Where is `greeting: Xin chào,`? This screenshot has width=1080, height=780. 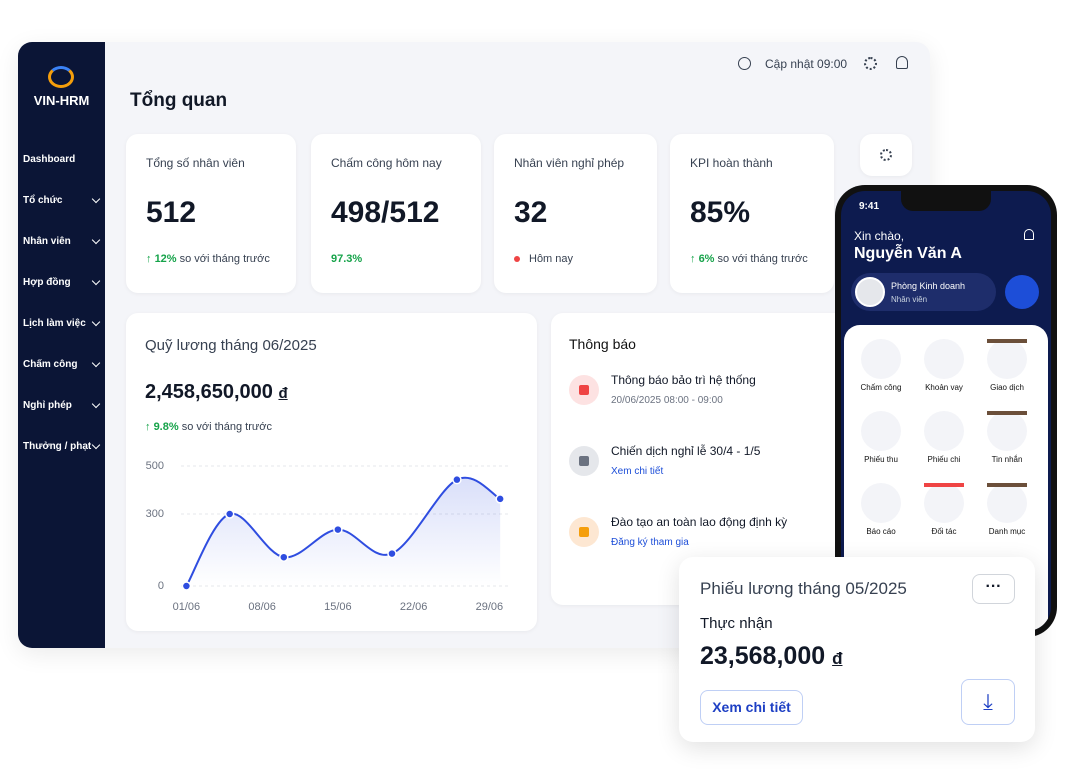 greeting: Xin chào, is located at coordinates (879, 236).